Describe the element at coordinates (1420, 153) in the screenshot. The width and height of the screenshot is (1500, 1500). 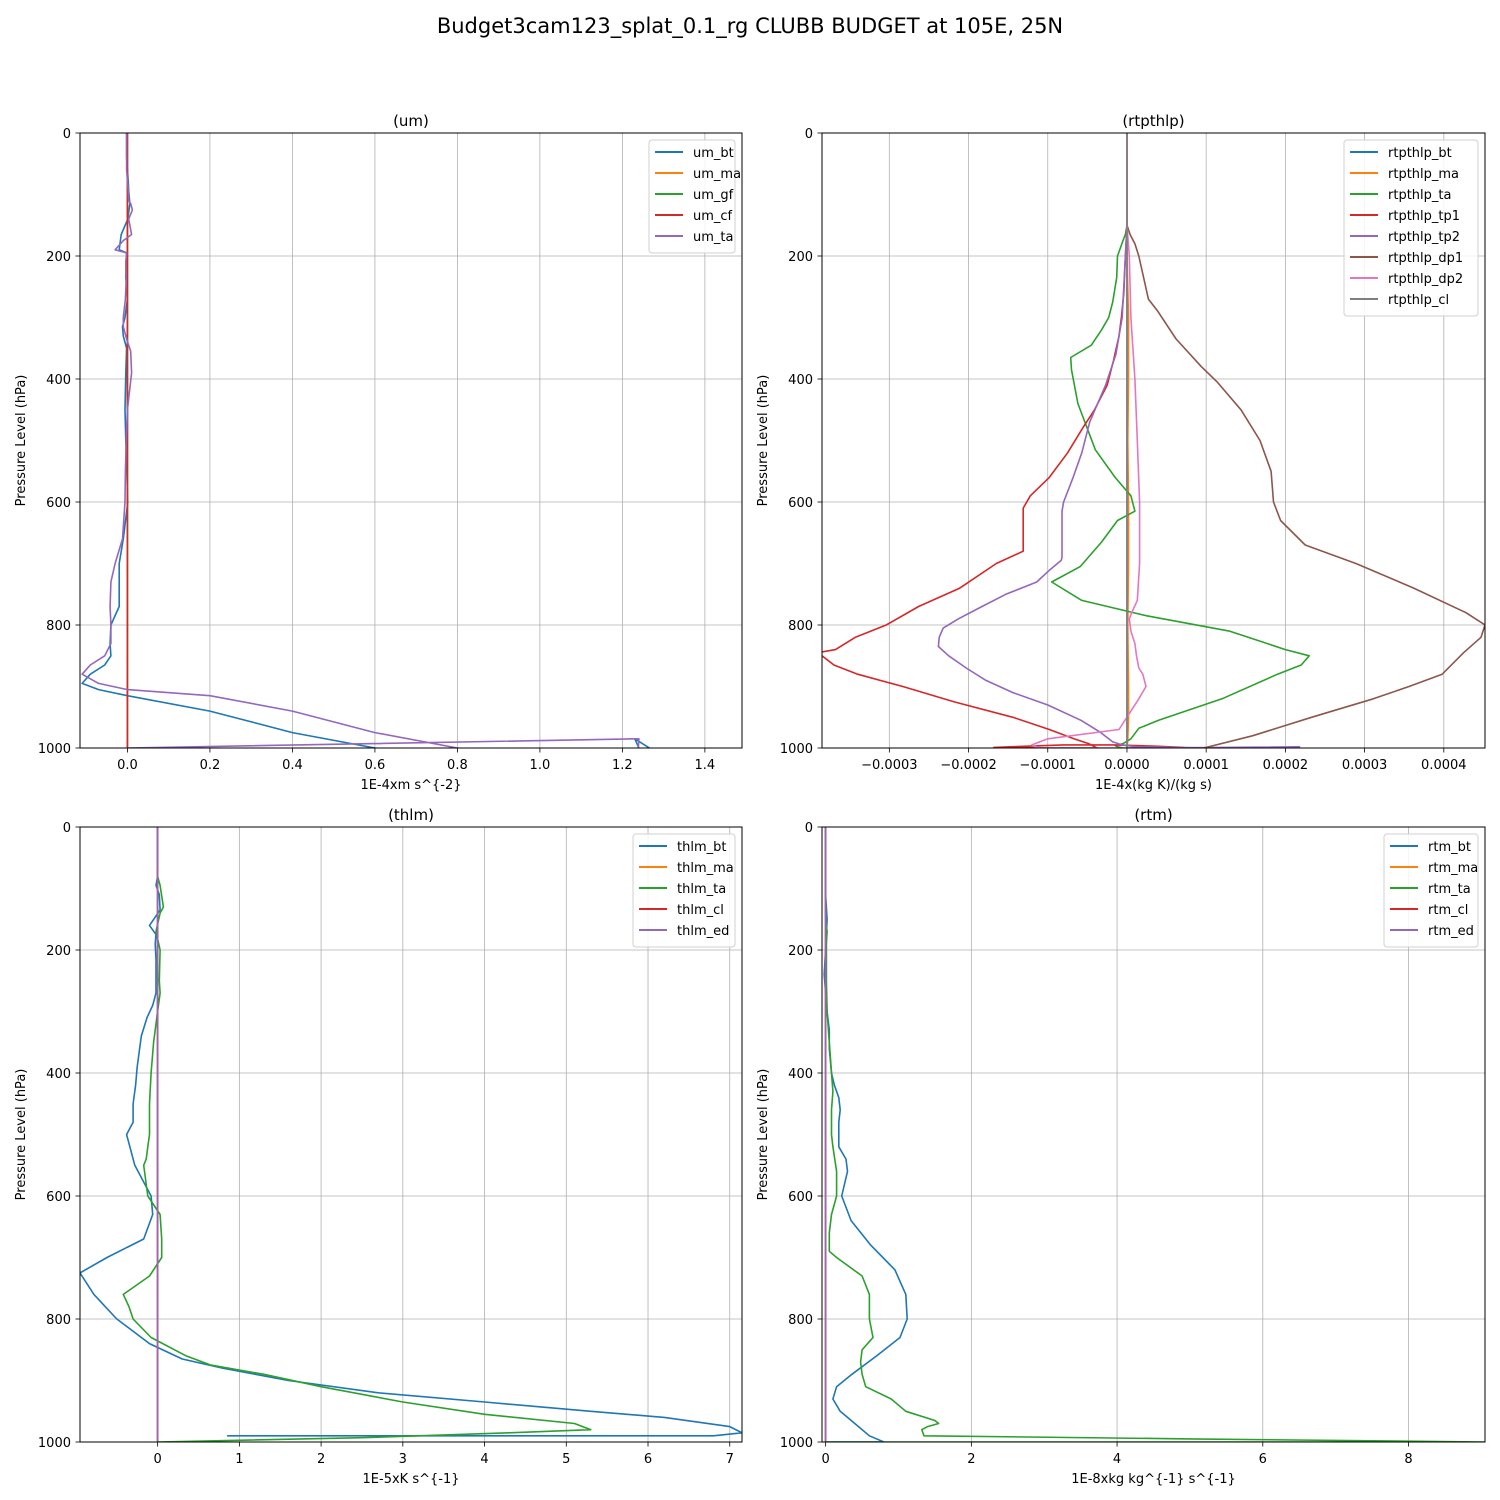
I see `legend-label: rtpthlp_bt` at that location.